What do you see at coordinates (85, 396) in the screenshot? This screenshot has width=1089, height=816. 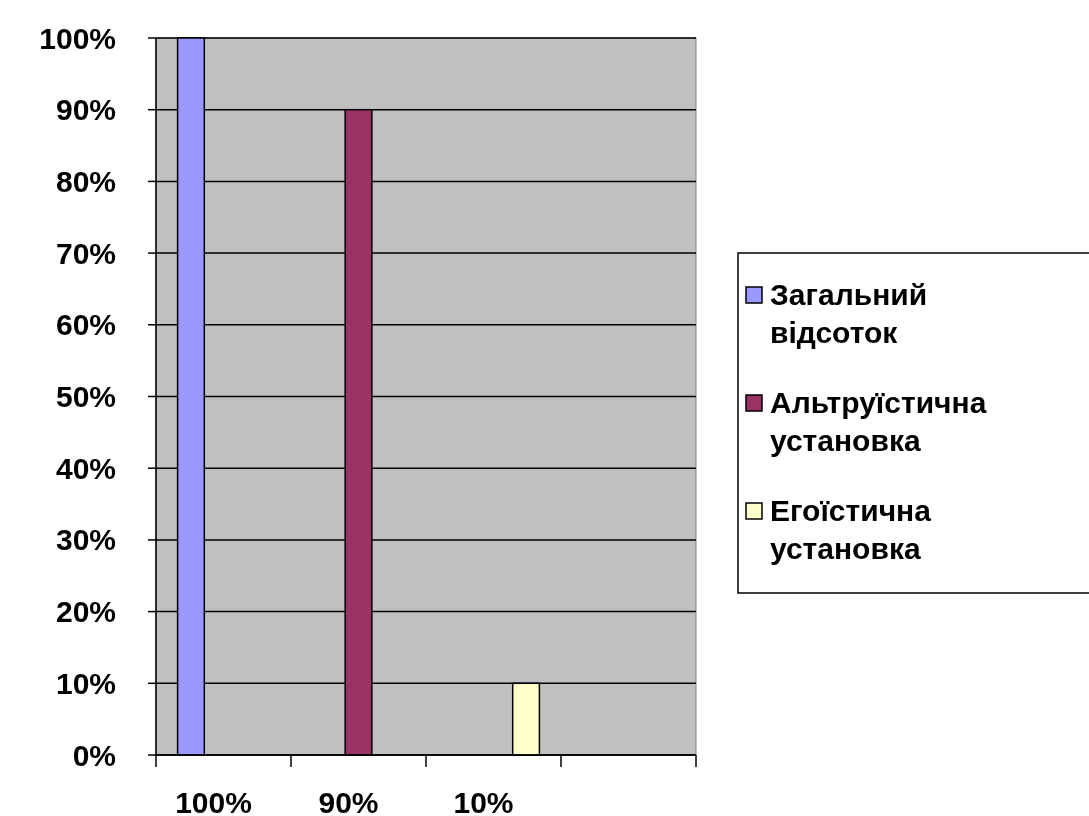 I see `y-tick-label: 50%` at bounding box center [85, 396].